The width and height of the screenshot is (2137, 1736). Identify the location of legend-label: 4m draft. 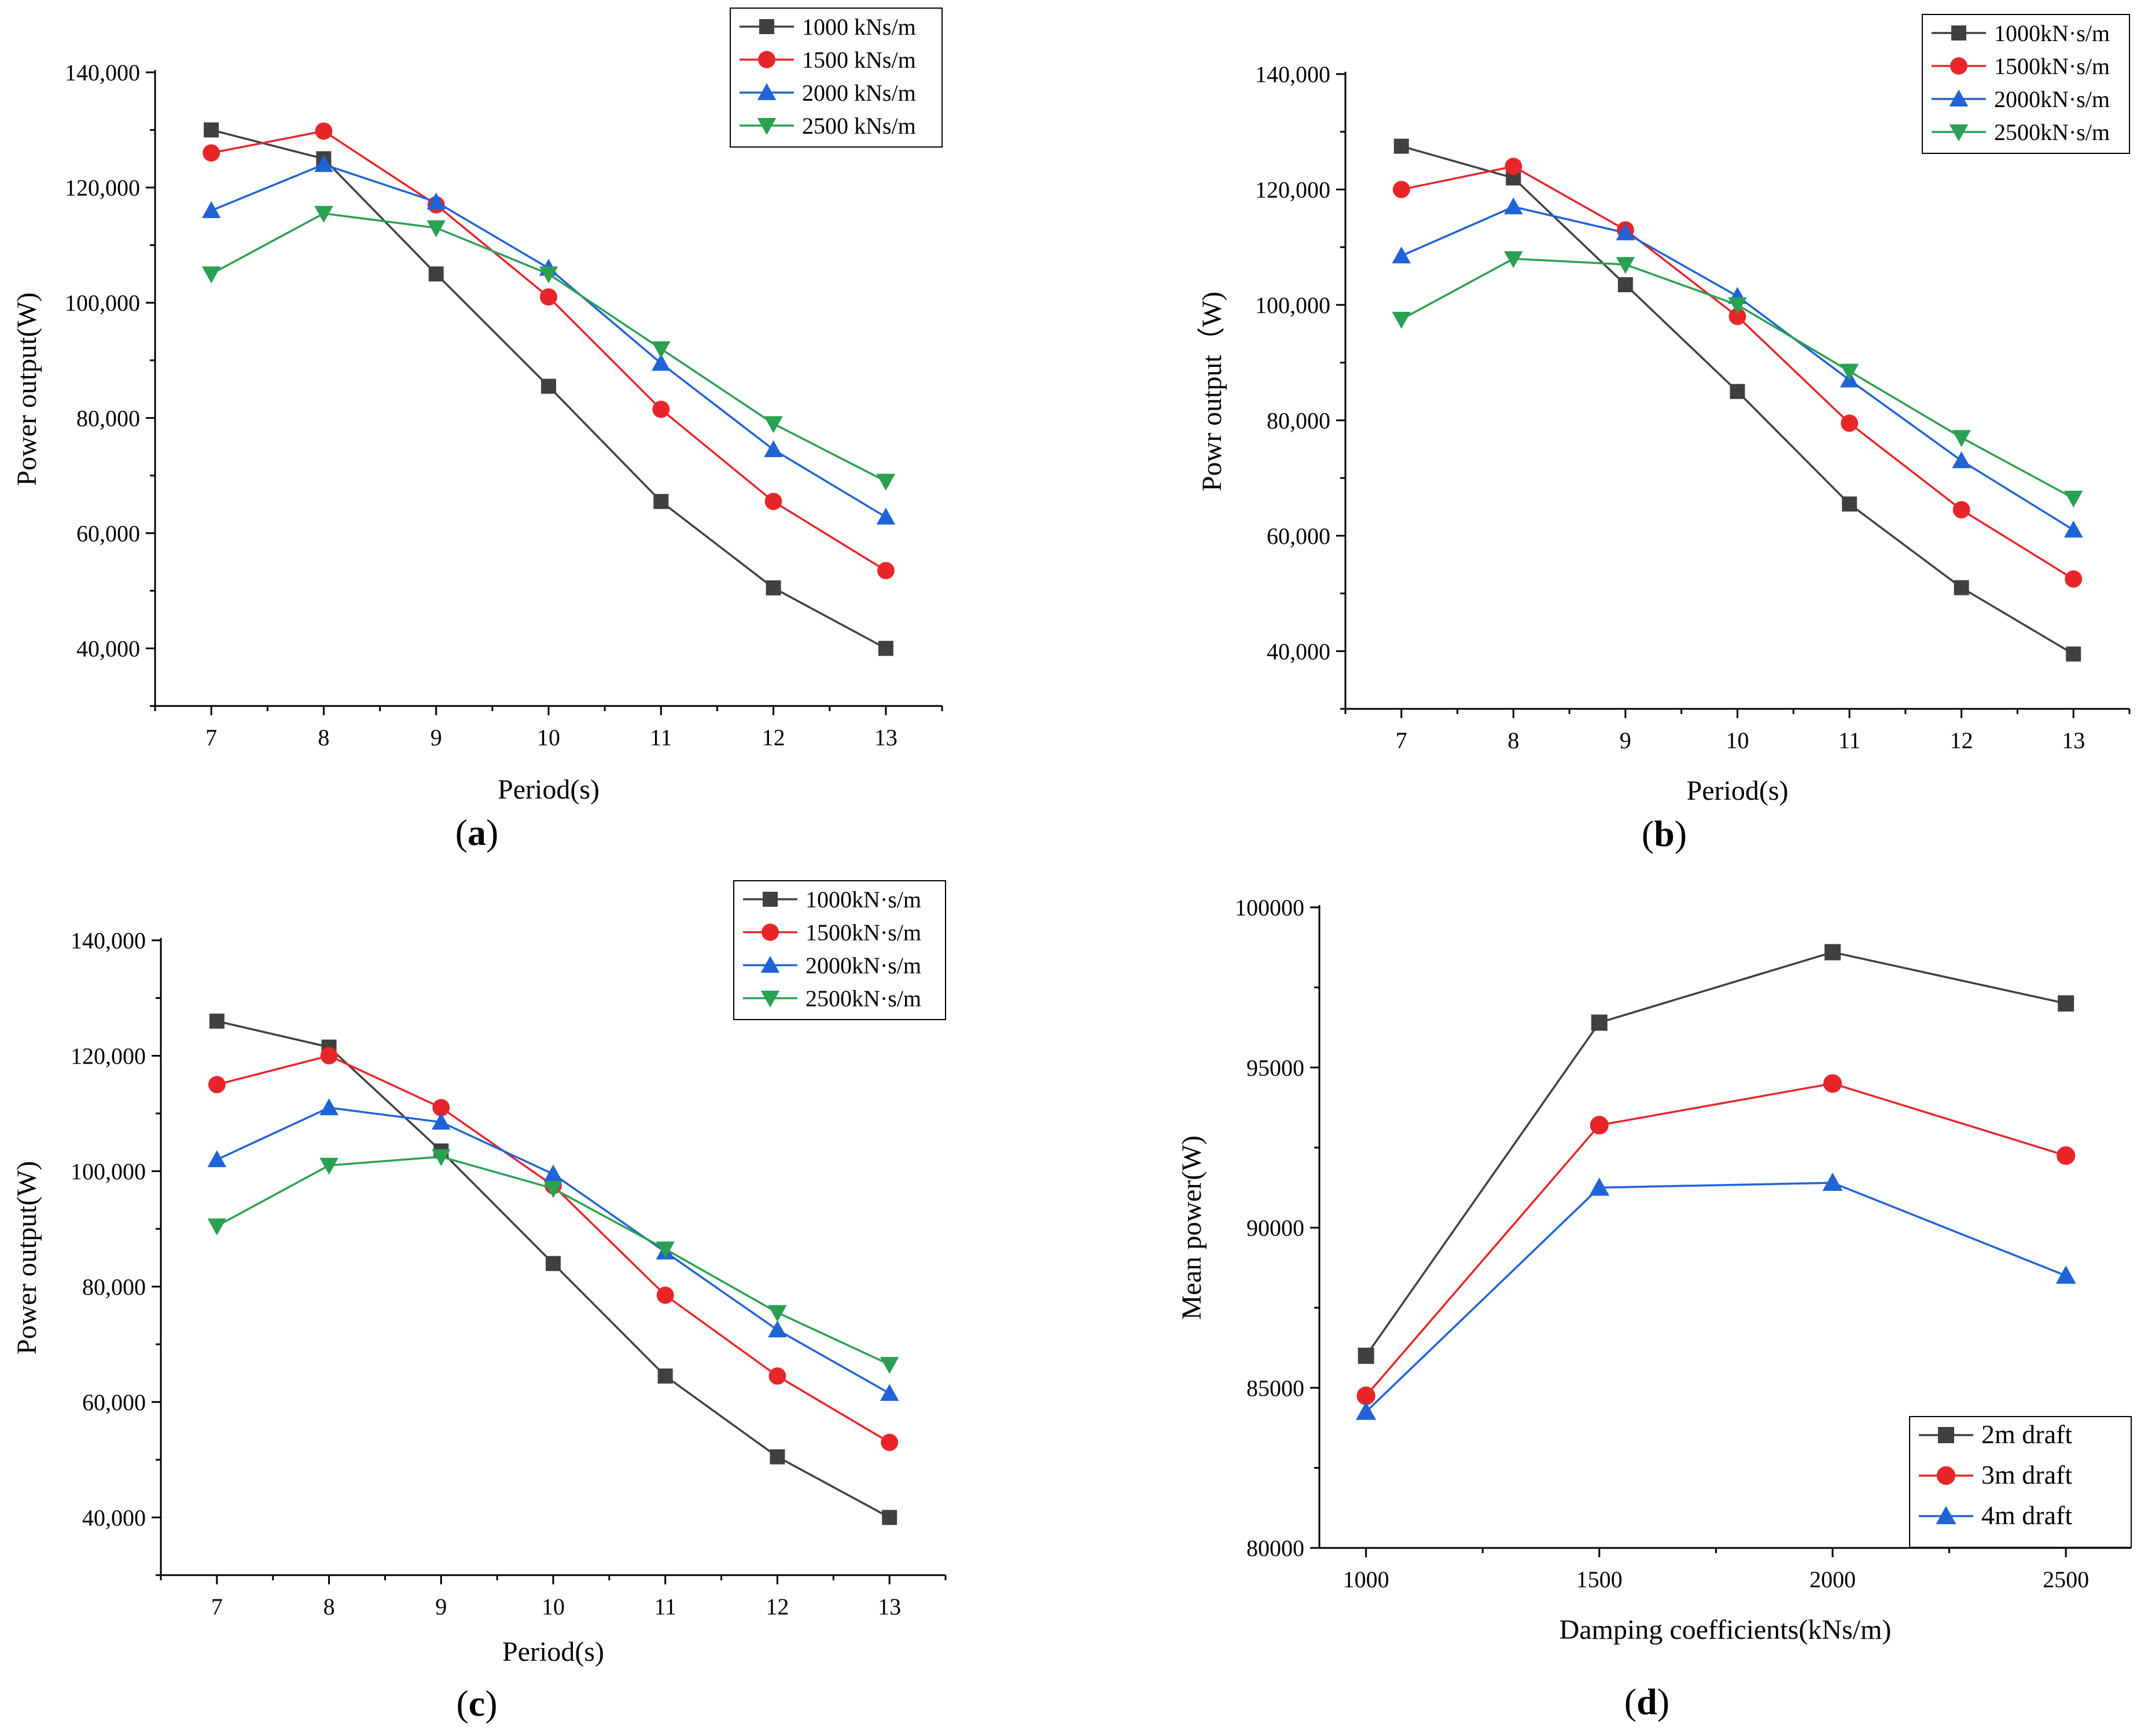
(2026, 1515).